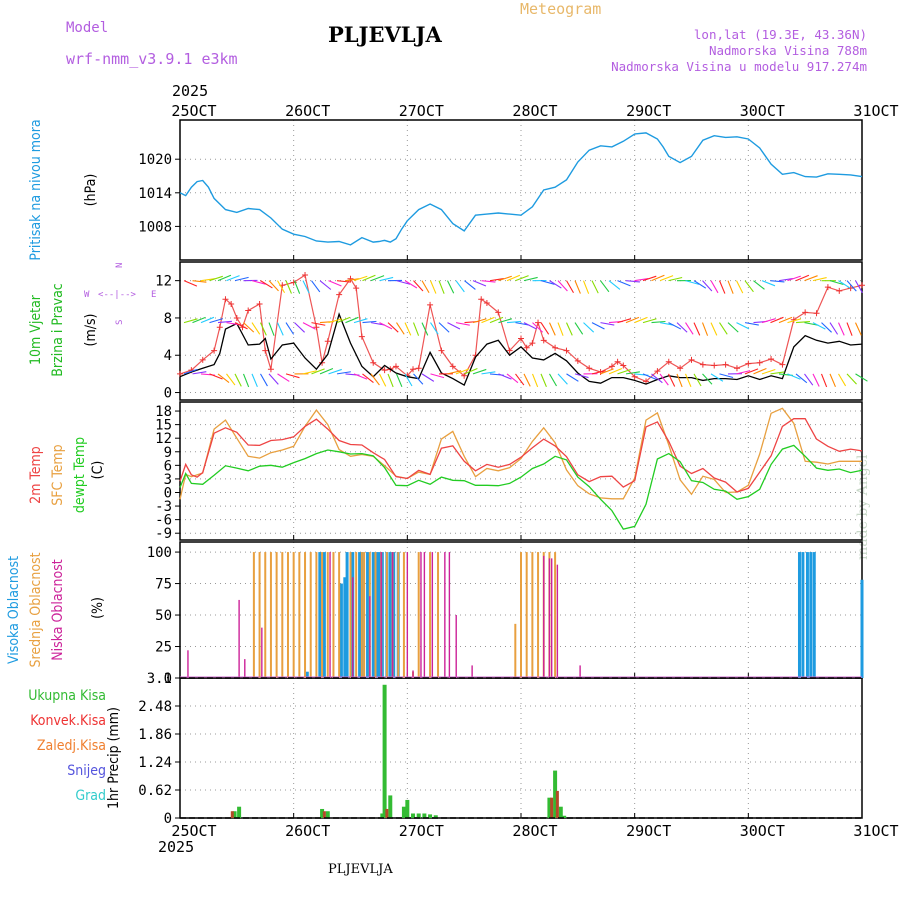  What do you see at coordinates (163, 507) in the screenshot?
I see `y-tick-label: -3` at bounding box center [163, 507].